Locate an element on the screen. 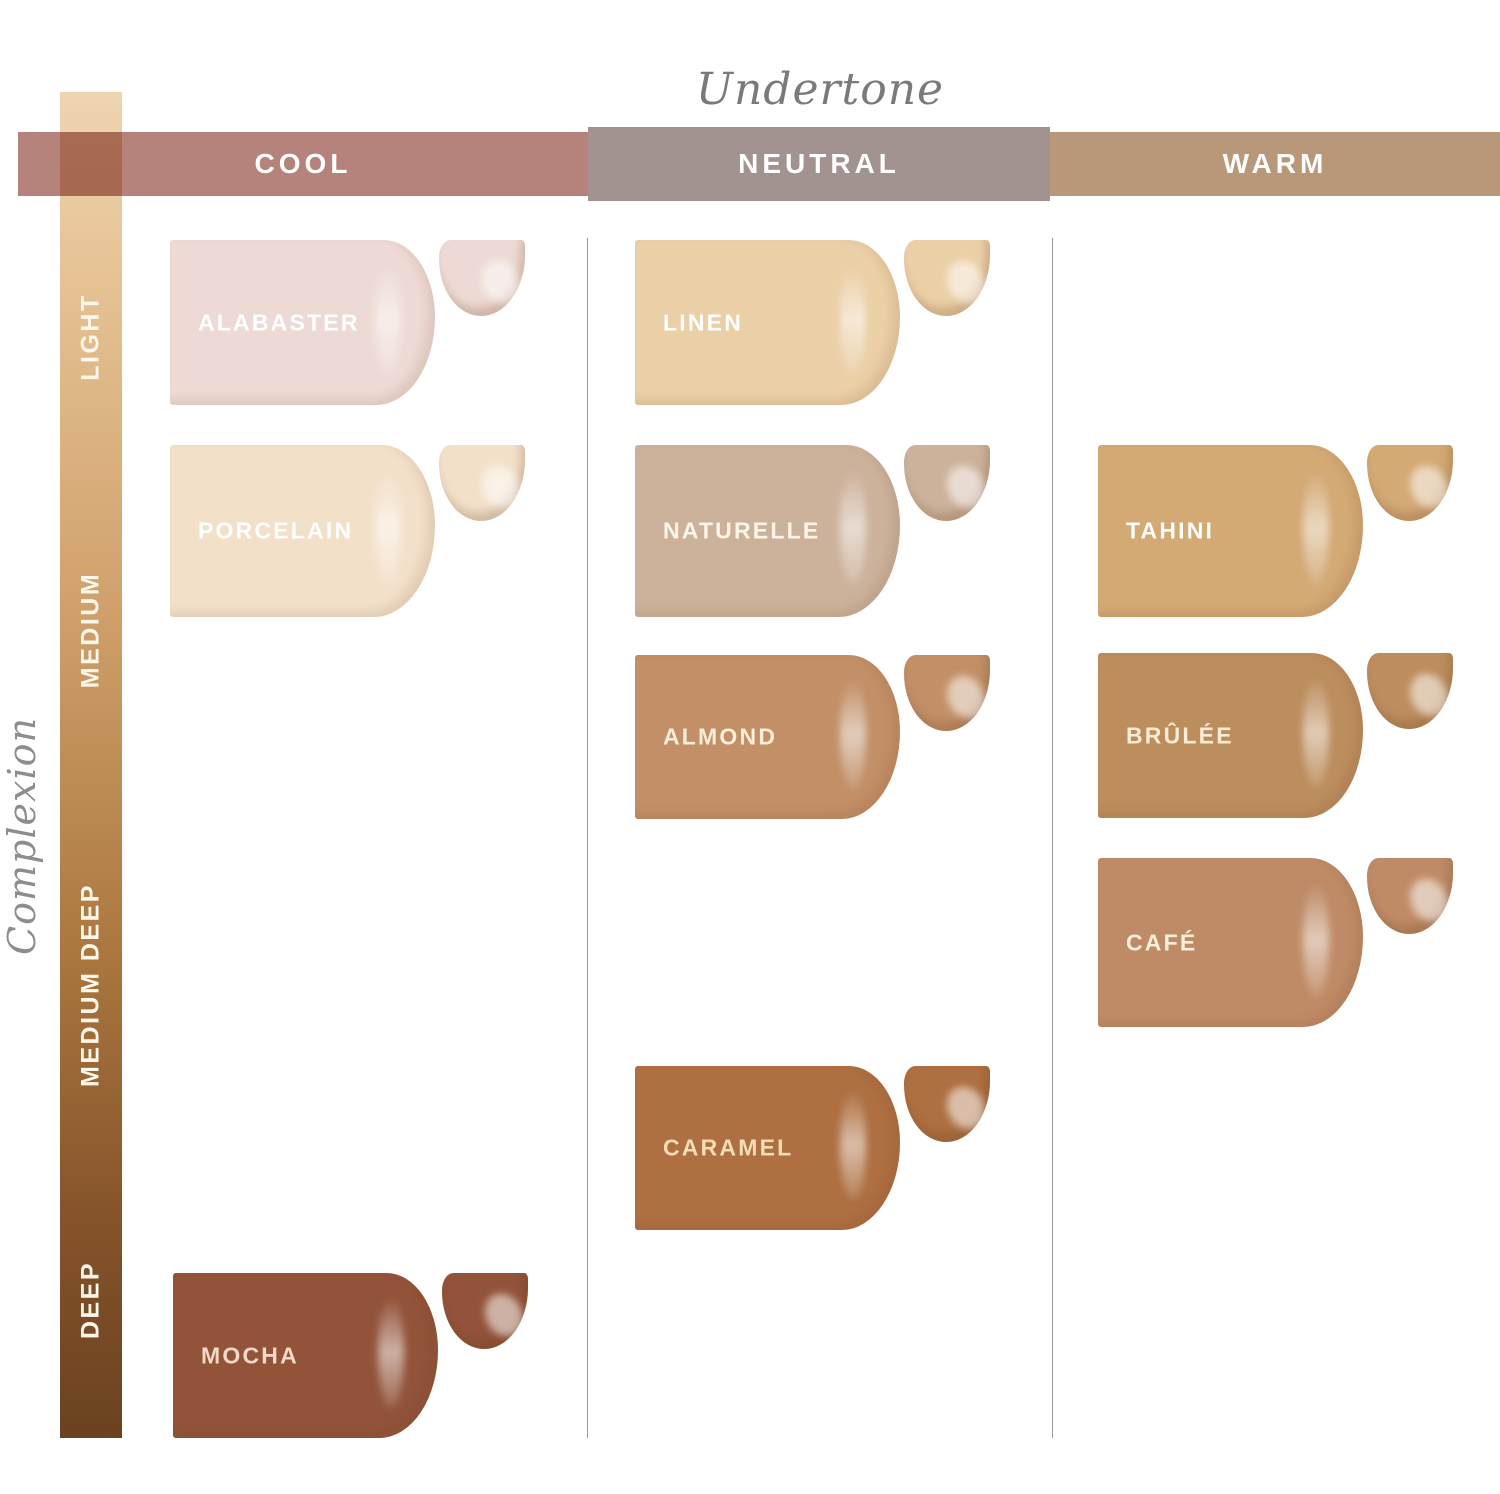 Image resolution: width=1500 pixels, height=1494 pixels. swatch-porcelain: PORCELAIN is located at coordinates (347, 531).